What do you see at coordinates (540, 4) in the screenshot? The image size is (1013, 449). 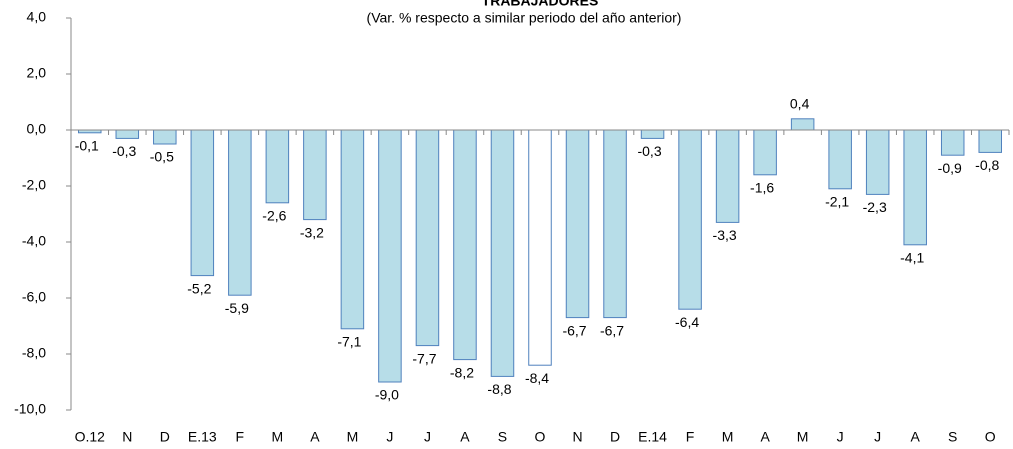 I see `chart-title: TRABAJADORES` at bounding box center [540, 4].